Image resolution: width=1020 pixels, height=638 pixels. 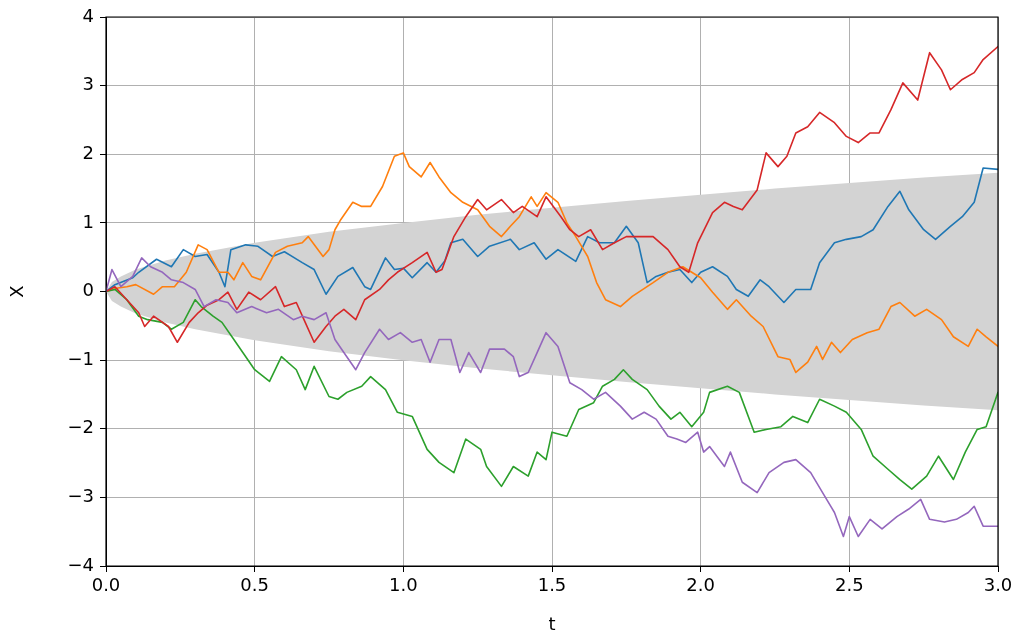 I want to click on y-tick-label: 2, so click(x=88, y=152).